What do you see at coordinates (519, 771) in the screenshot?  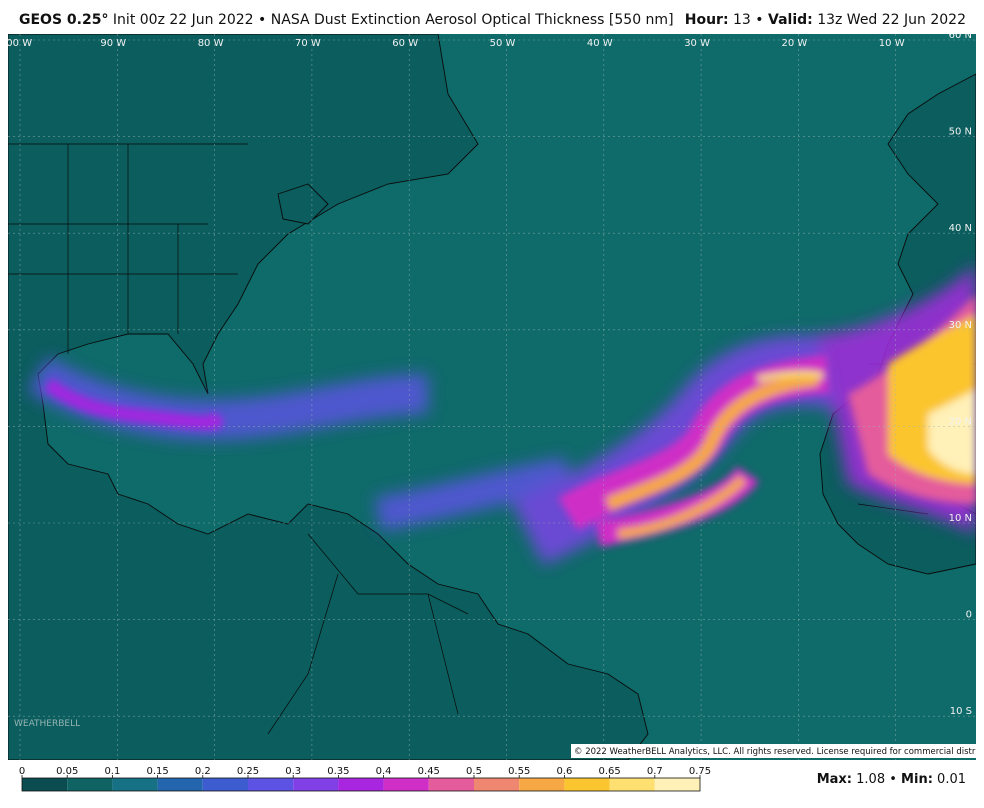 I see `colorbar-tick-label: 0.55` at bounding box center [519, 771].